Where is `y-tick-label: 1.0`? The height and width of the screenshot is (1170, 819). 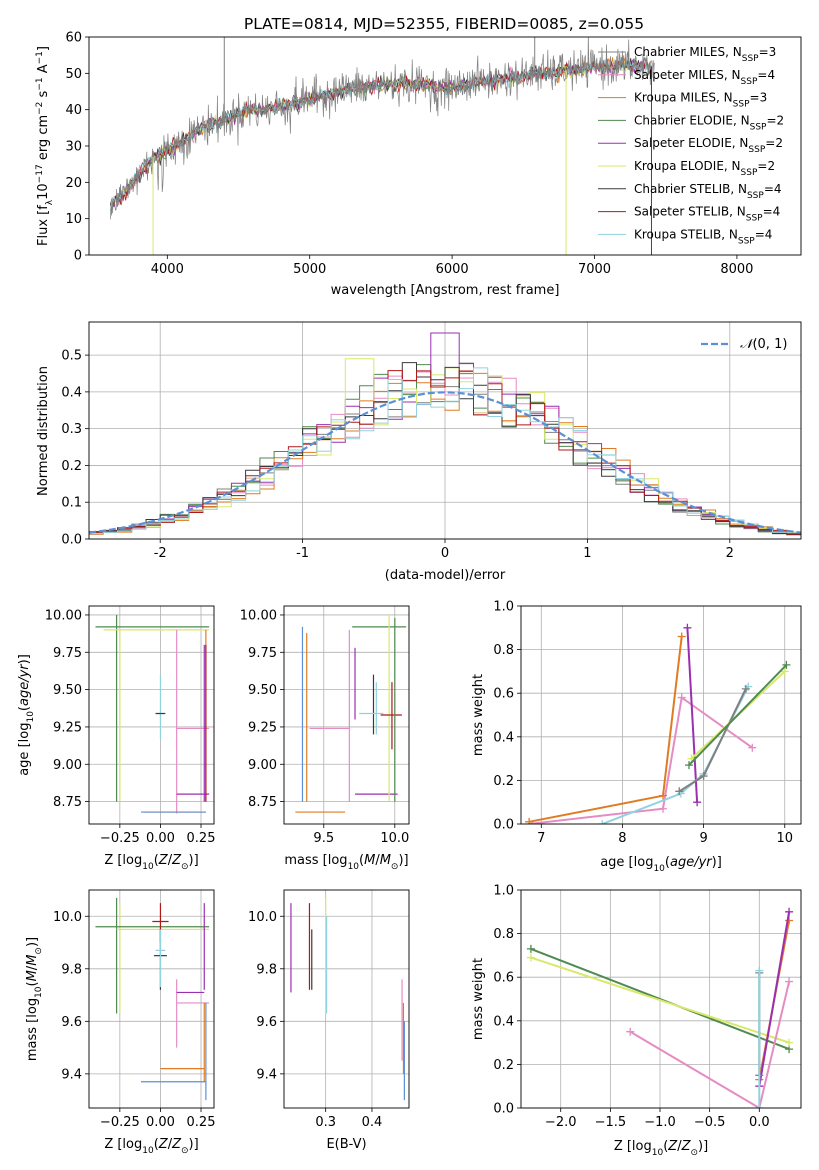
y-tick-label: 1.0 is located at coordinates (503, 891).